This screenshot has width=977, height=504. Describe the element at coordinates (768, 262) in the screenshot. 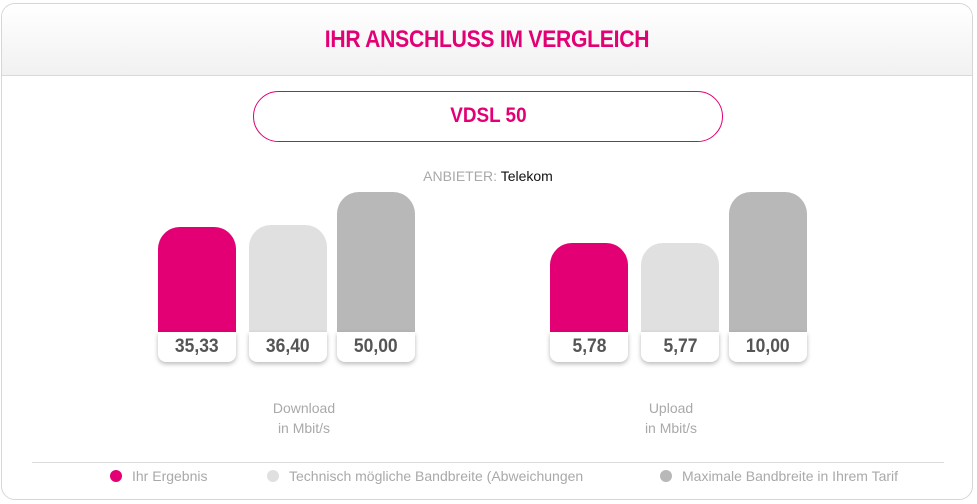

I see `upload-maximum-bar` at that location.